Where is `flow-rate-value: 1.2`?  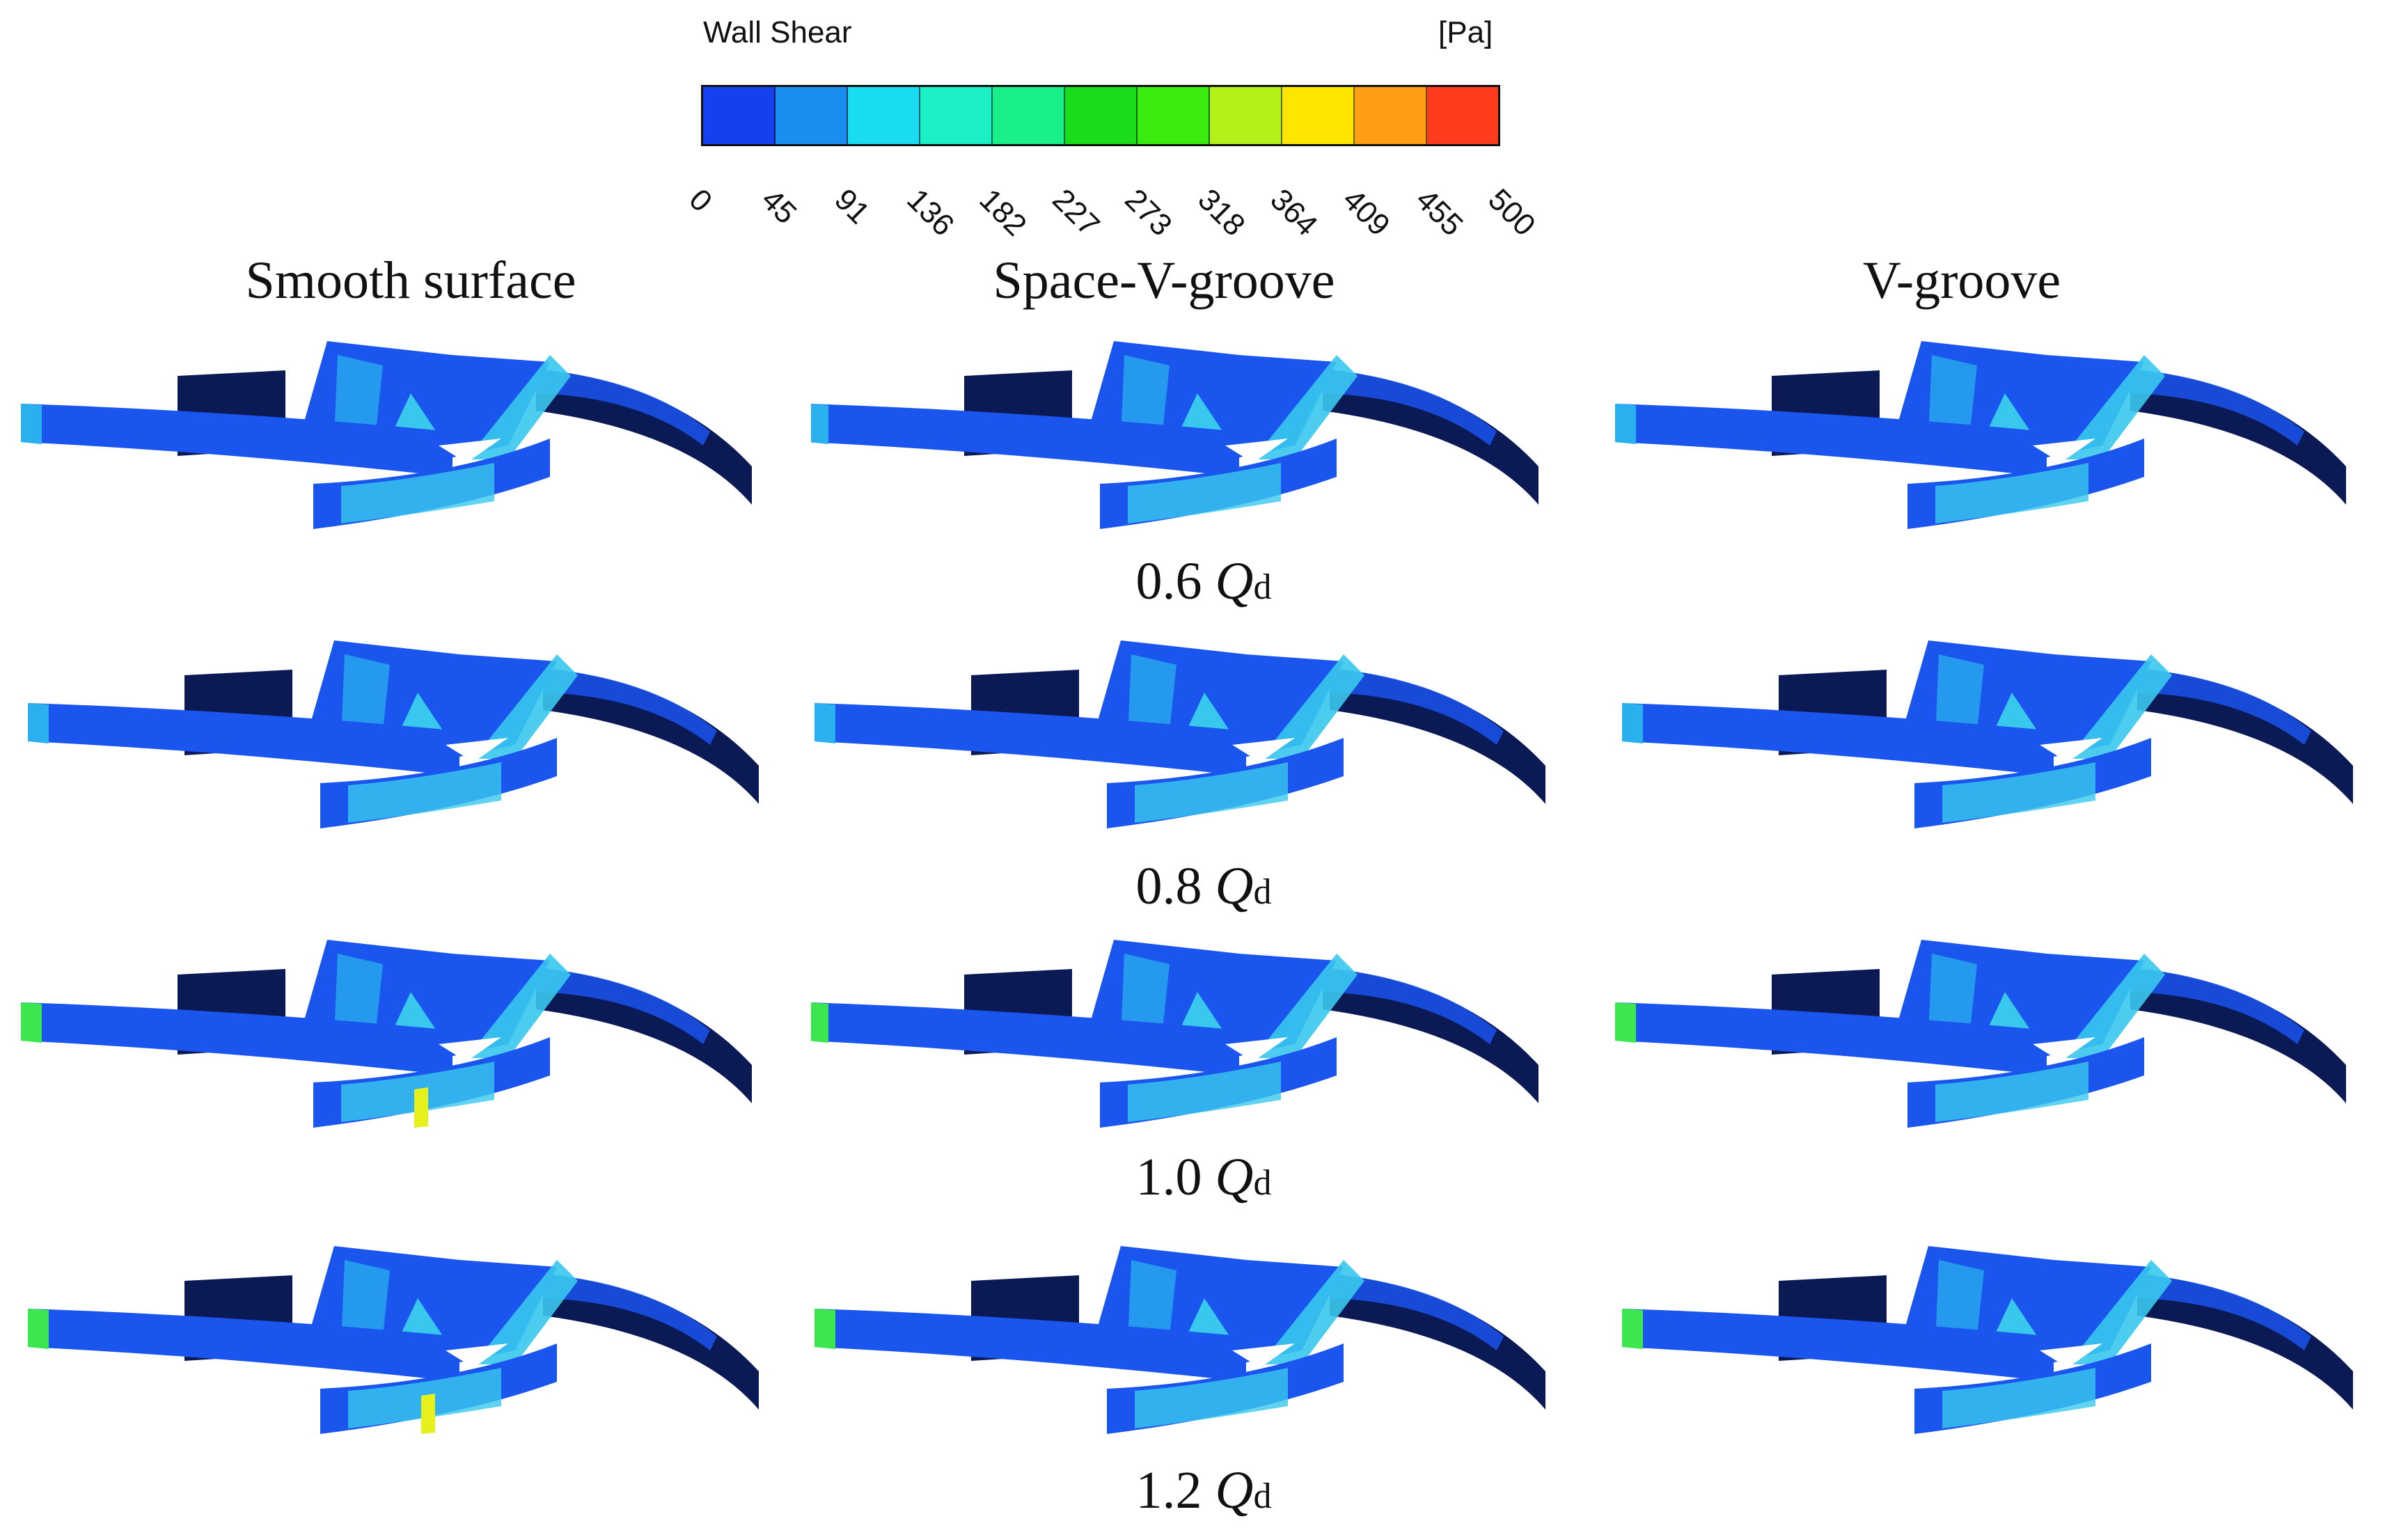
flow-rate-value: 1.2 is located at coordinates (1169, 1490).